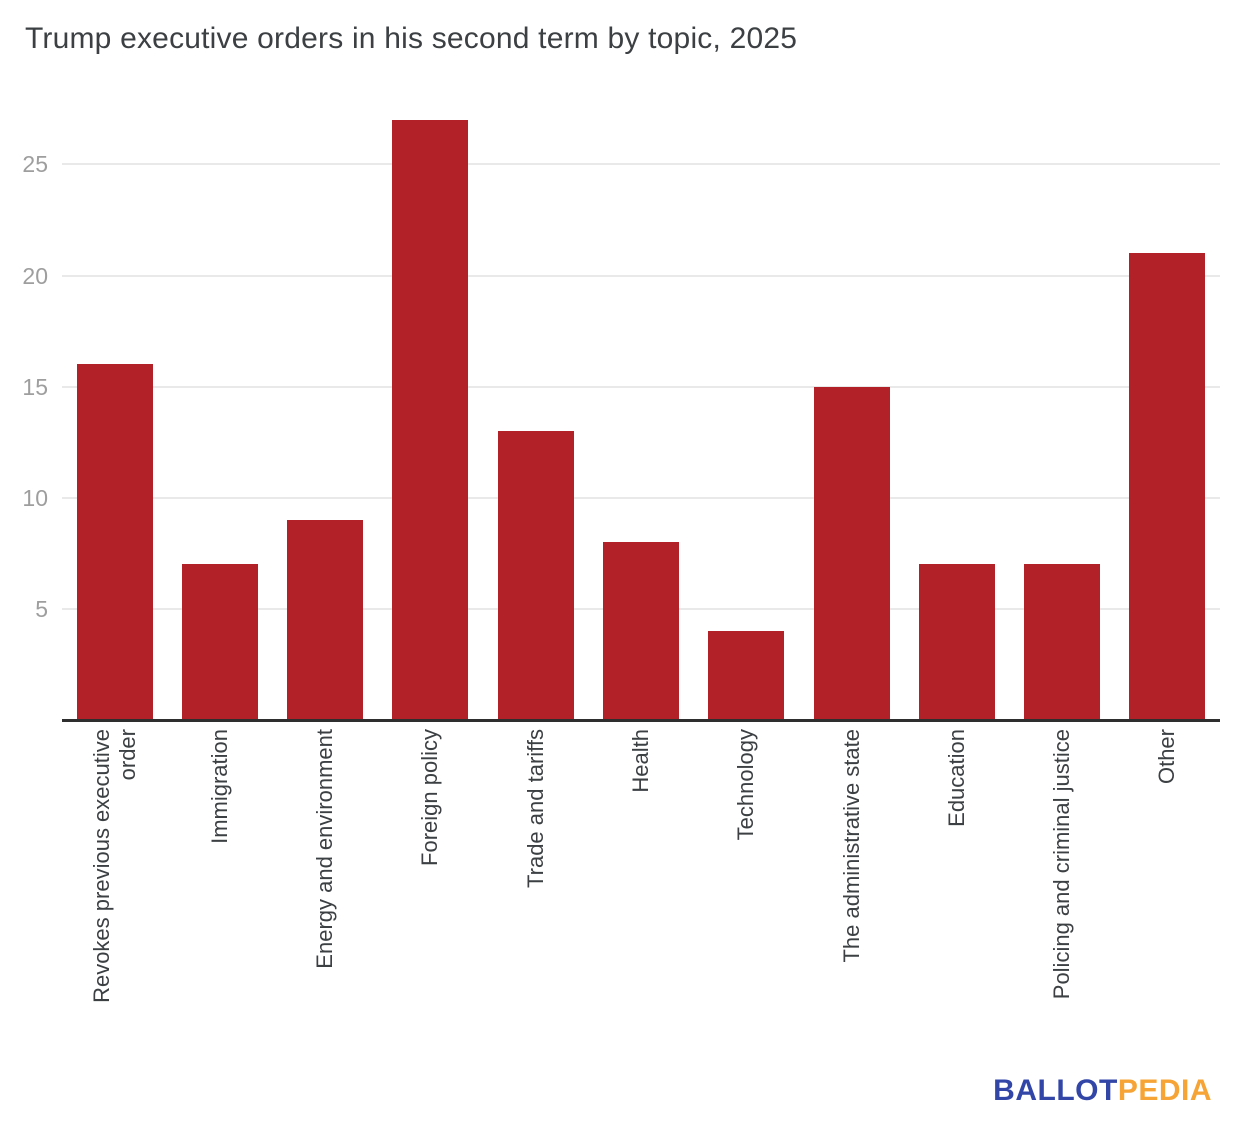 The height and width of the screenshot is (1132, 1240). What do you see at coordinates (956, 642) in the screenshot?
I see `bar-education` at bounding box center [956, 642].